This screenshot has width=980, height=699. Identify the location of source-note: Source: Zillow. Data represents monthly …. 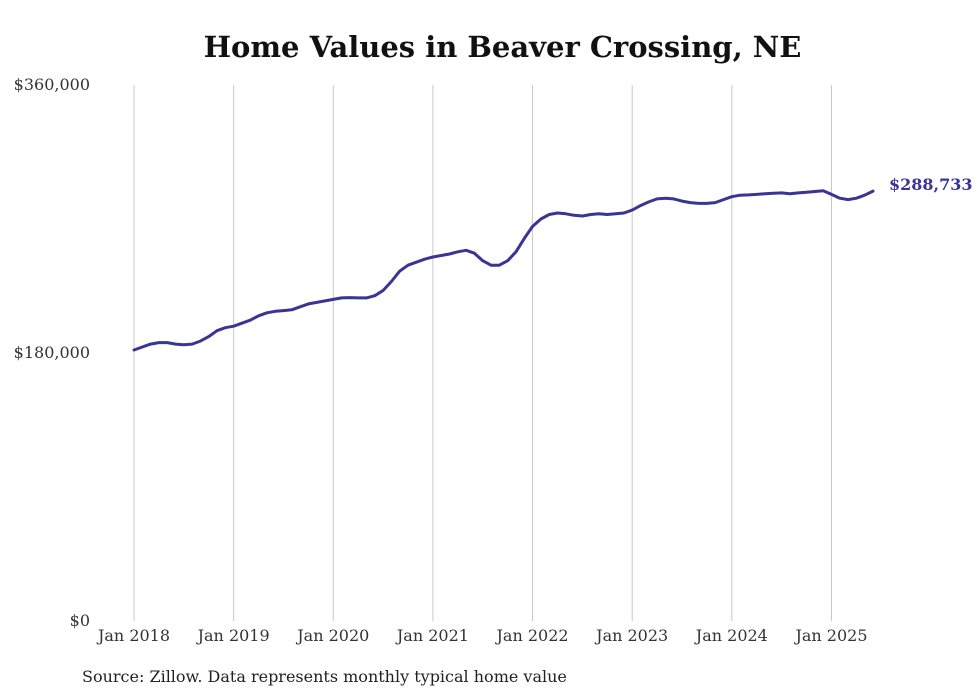
(324, 676).